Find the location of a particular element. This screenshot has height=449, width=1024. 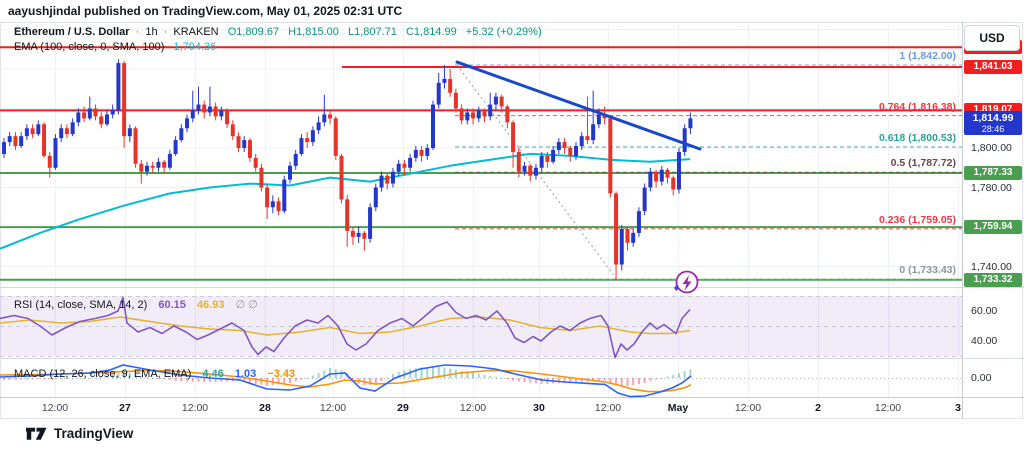

price-tick: 1,740.00 is located at coordinates (991, 266).